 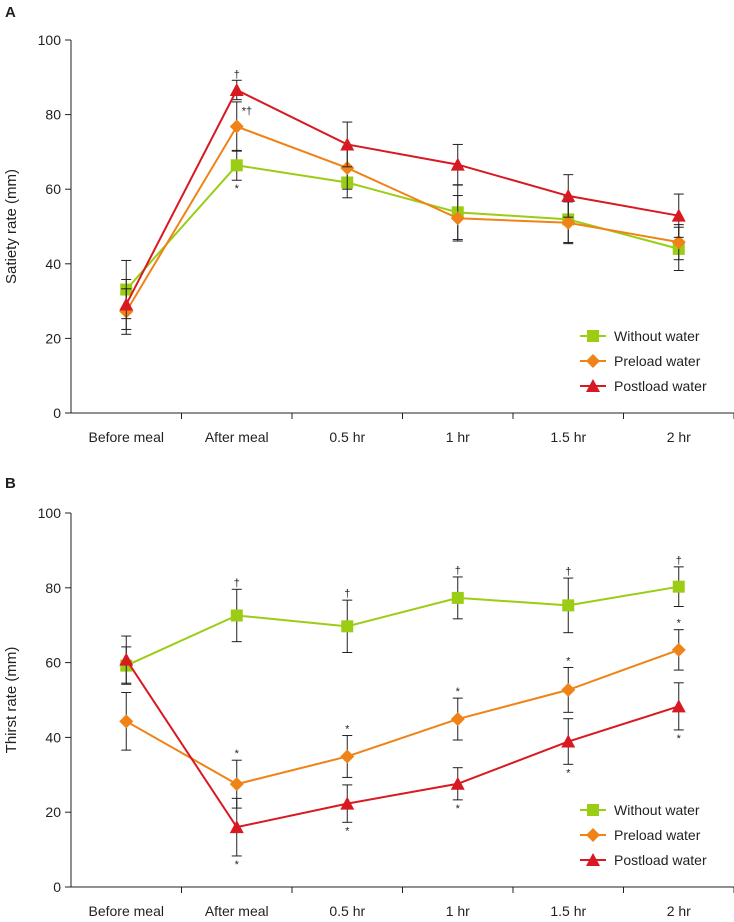 What do you see at coordinates (11, 700) in the screenshot?
I see `y-axis-title: Thirst rate (mm)` at bounding box center [11, 700].